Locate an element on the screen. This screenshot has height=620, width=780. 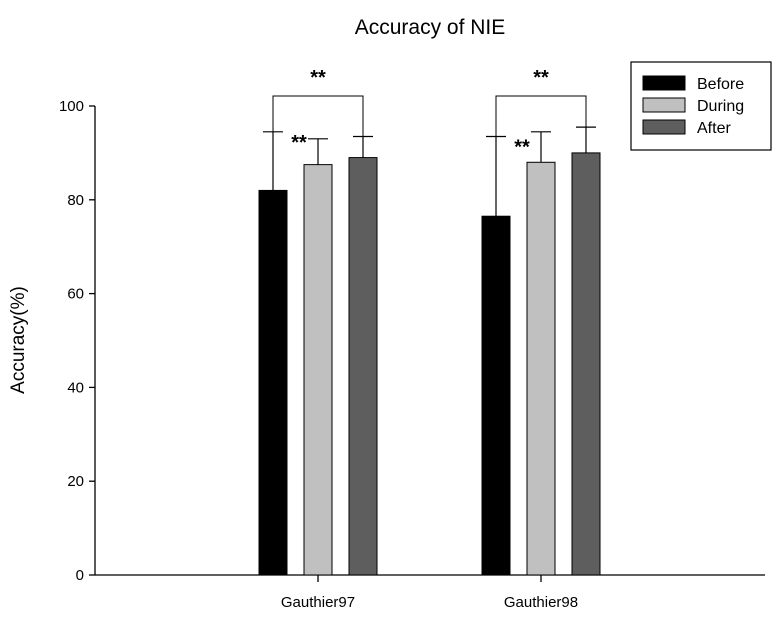
legend: Before During After is located at coordinates (701, 106).